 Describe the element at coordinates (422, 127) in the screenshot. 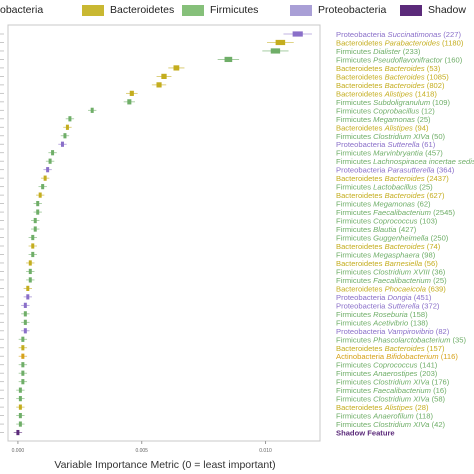

I see `feature-count: (94)` at that location.